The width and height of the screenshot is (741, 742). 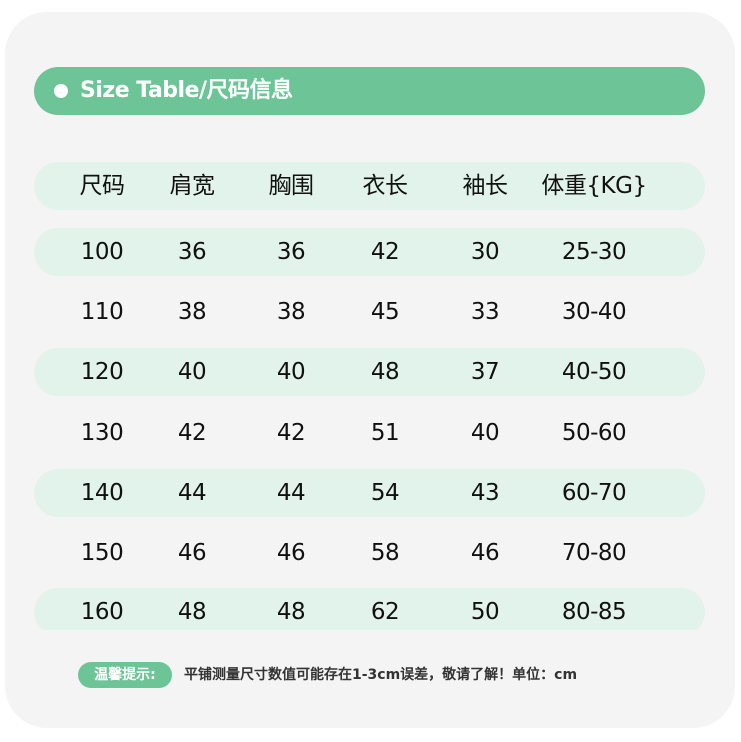 I want to click on table-cell: 60-70, so click(x=594, y=492).